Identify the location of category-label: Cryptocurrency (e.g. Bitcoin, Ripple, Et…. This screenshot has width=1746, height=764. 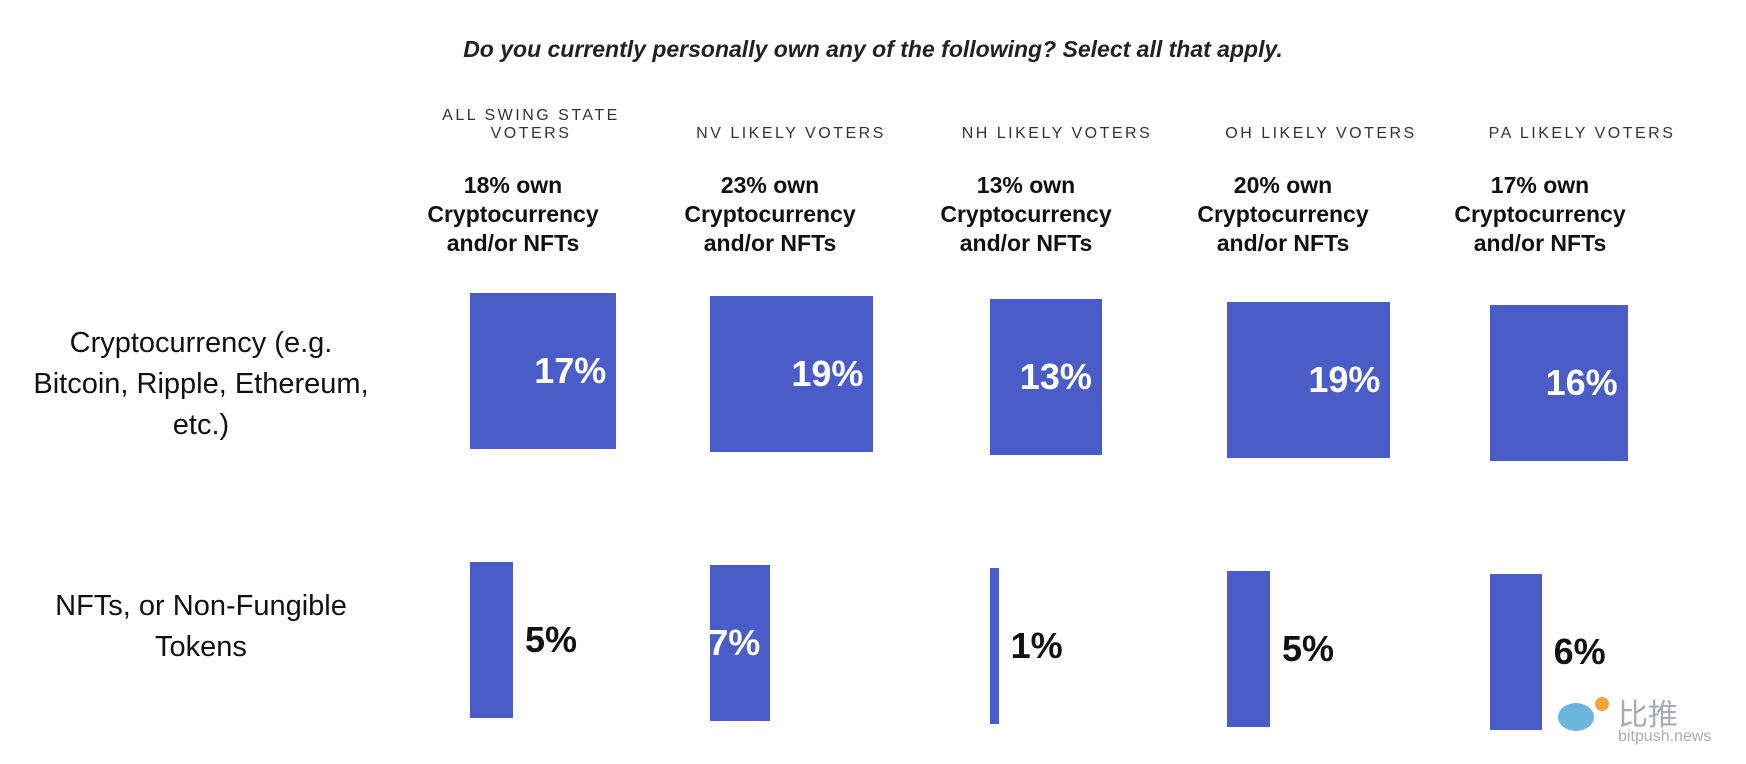
(201, 383).